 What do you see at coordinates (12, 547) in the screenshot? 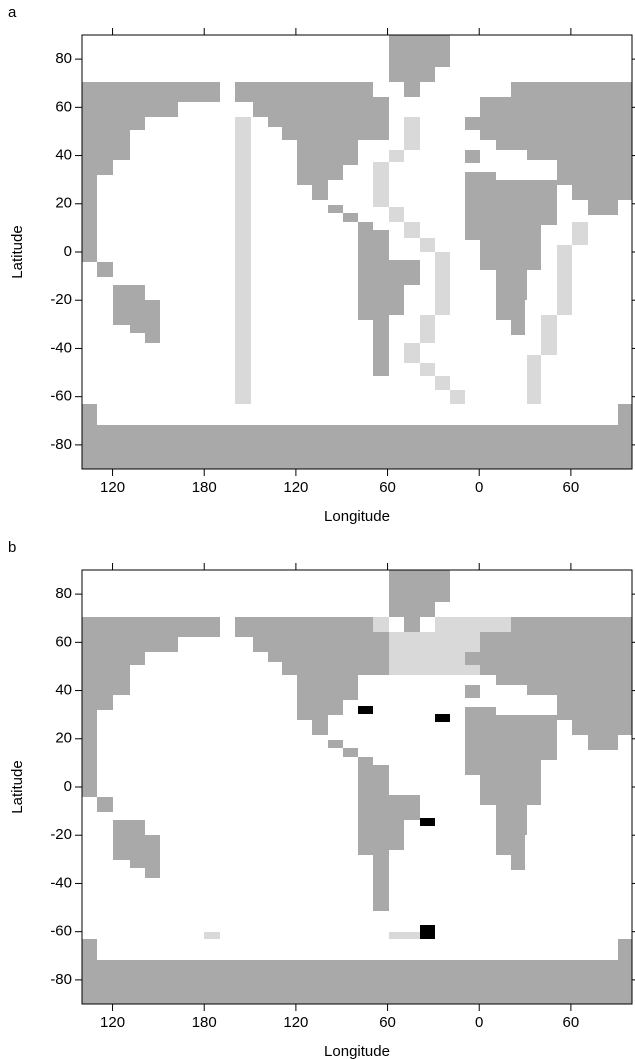
I see `panel-label: b` at bounding box center [12, 547].